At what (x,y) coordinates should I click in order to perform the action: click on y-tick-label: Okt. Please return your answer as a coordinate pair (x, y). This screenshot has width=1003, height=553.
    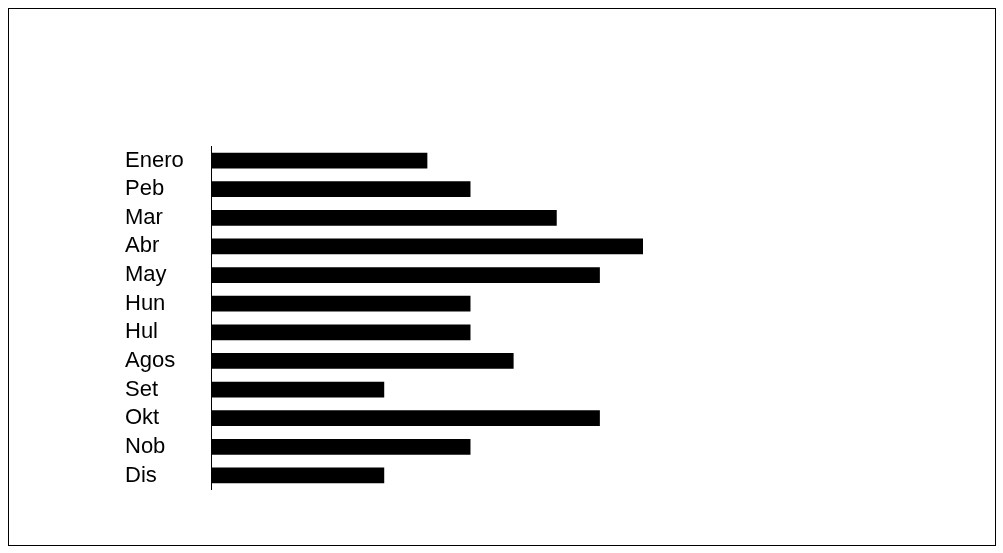
    Looking at the image, I should click on (142, 417).